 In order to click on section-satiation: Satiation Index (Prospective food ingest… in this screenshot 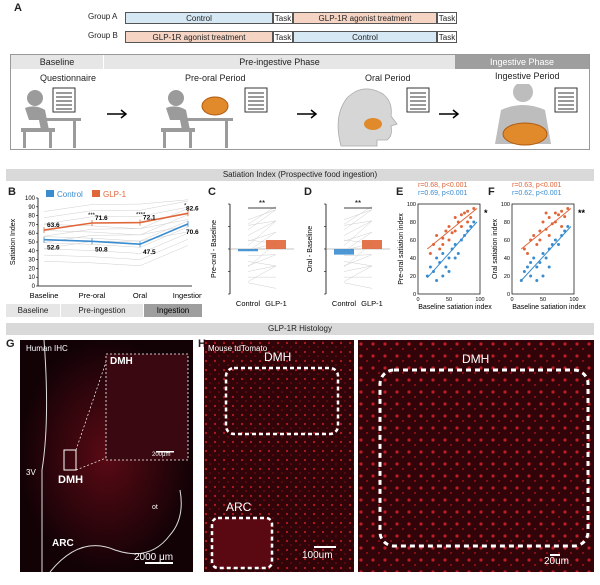, I will do `click(300, 175)`.